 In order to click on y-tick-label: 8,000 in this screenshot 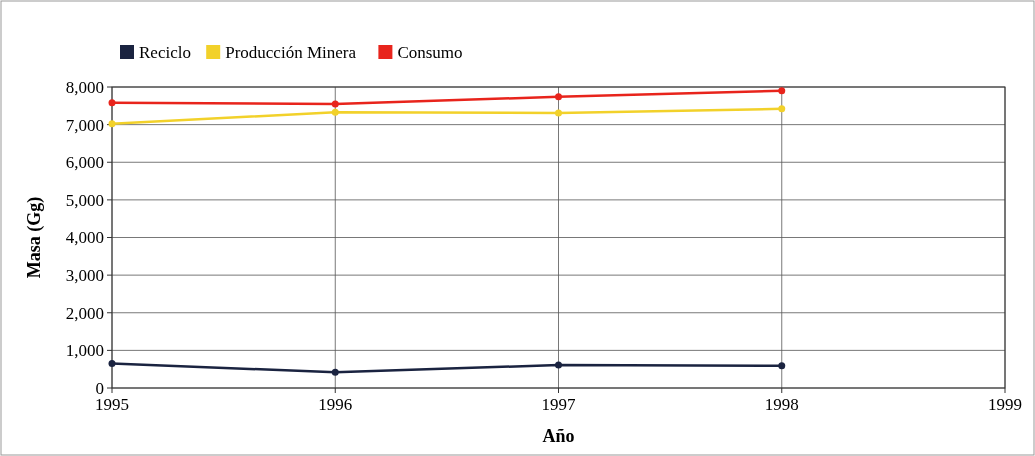, I will do `click(84, 87)`.